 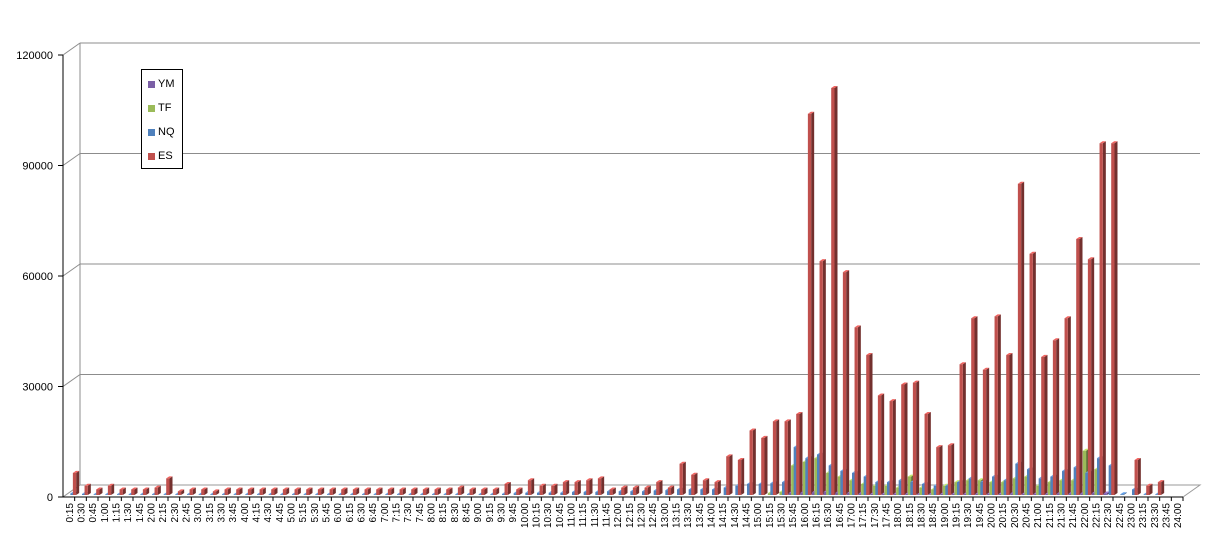 I want to click on x-tick-label: 4:00, so click(x=245, y=513).